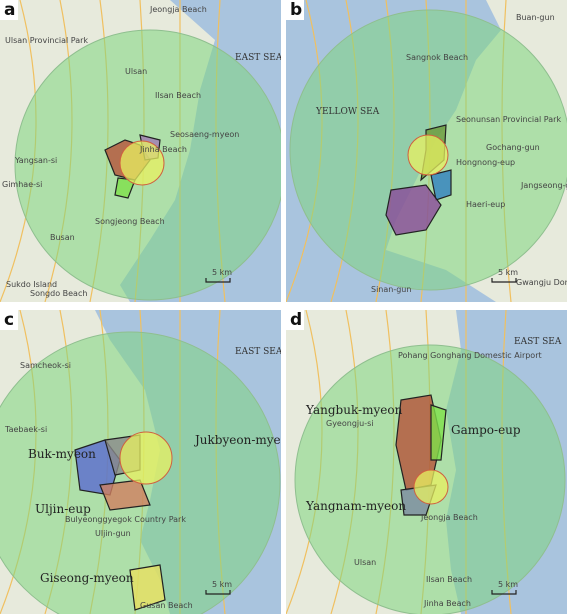 This screenshot has width=567, height=614. Describe the element at coordinates (513, 147) in the screenshot. I see `place-label: Gochang-gun` at that location.